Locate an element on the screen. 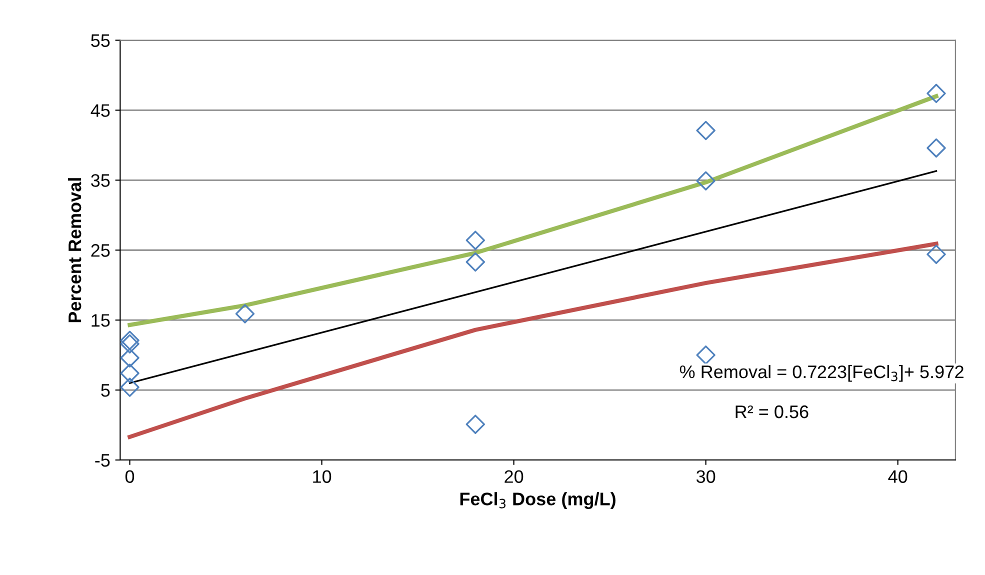 This screenshot has width=985, height=575. annotation: % Removal = 0.7223[FeCl$_{3}$]+ 5.972 is located at coordinates (822, 373).